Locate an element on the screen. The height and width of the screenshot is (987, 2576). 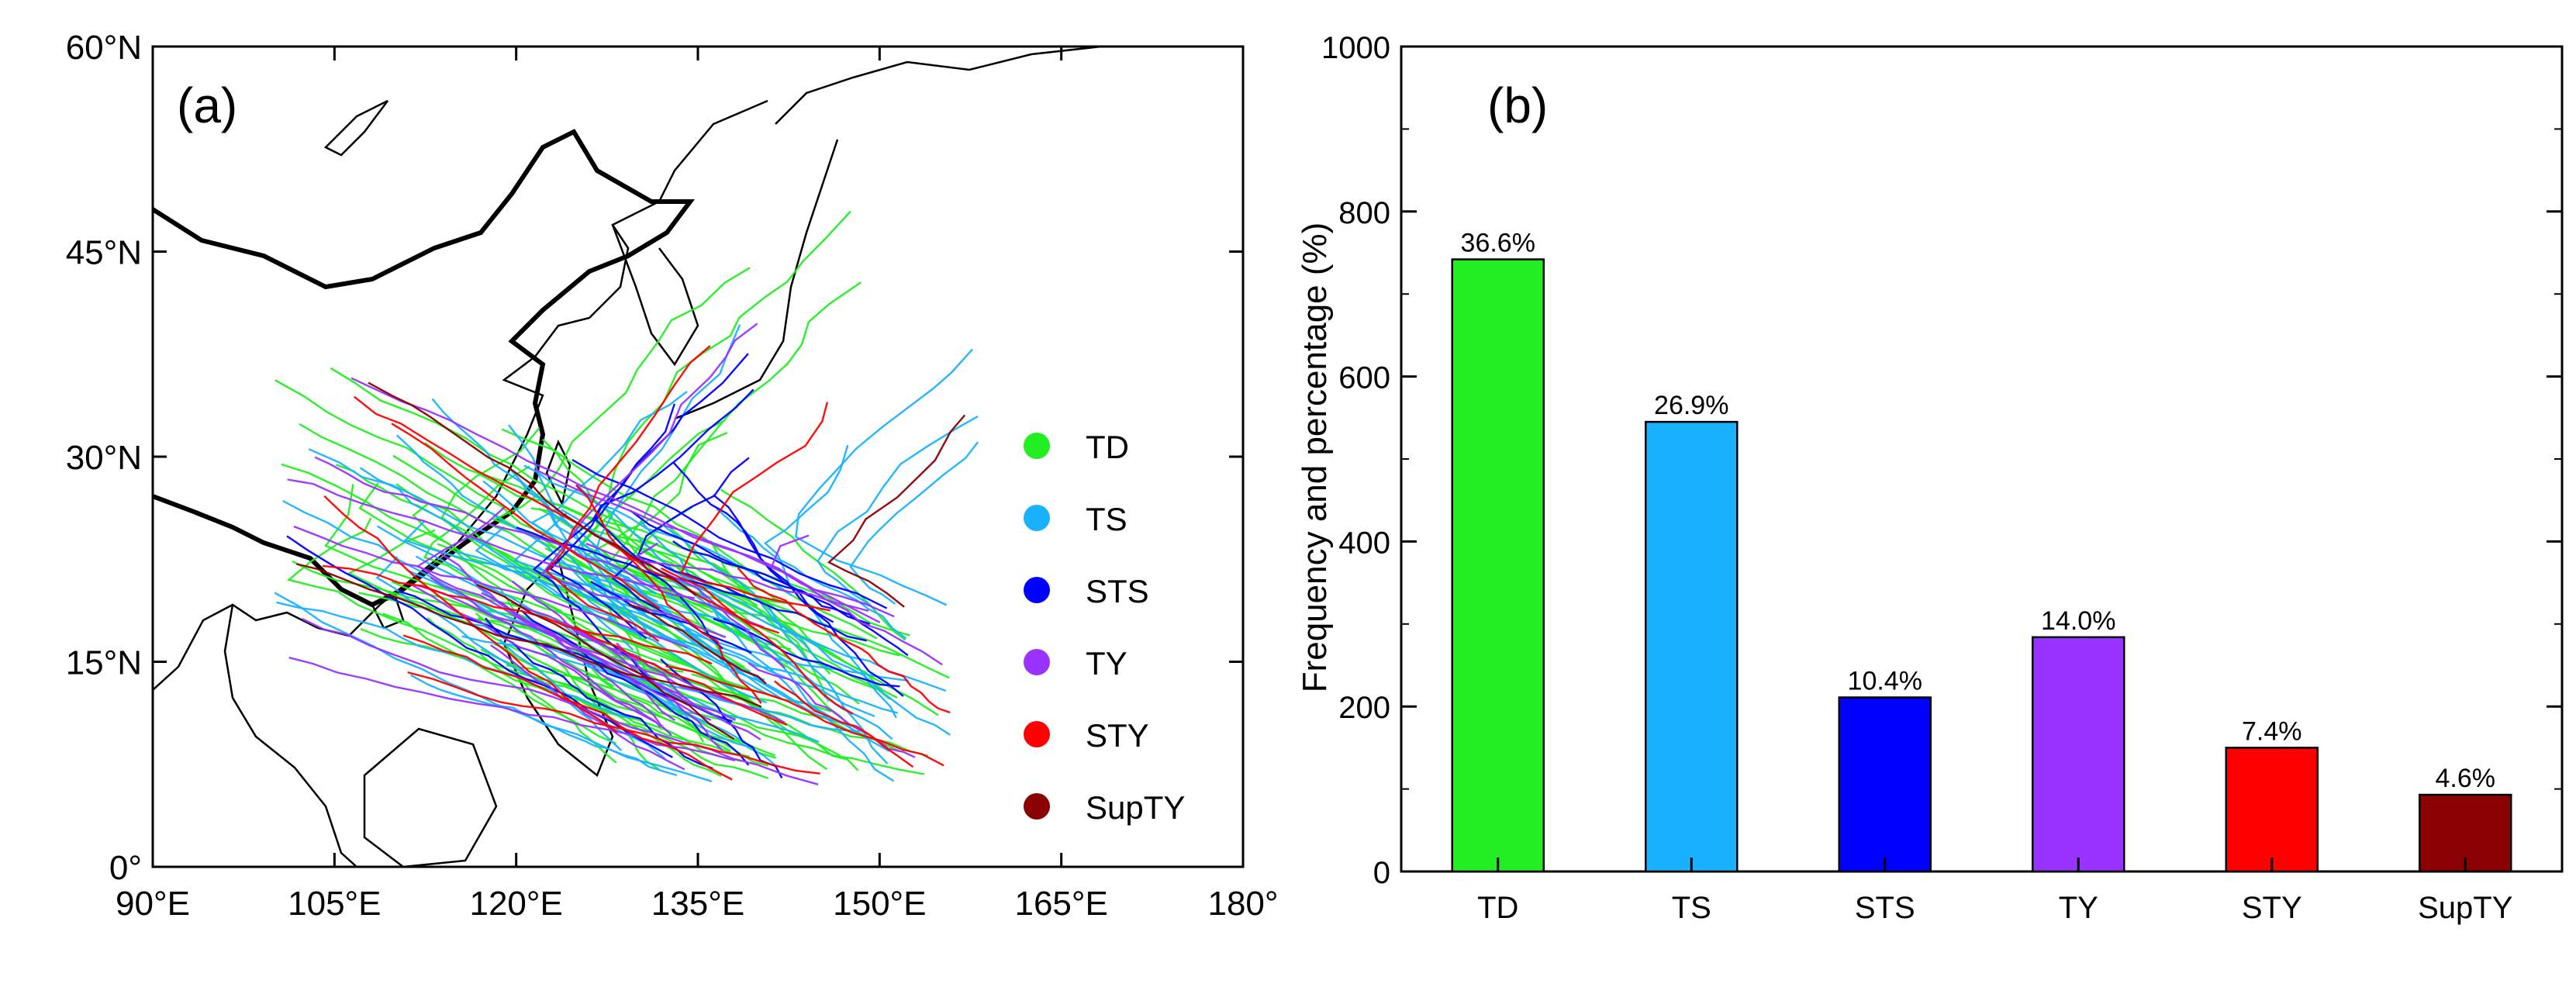
bar-y-tick-label: 800 is located at coordinates (1364, 213).